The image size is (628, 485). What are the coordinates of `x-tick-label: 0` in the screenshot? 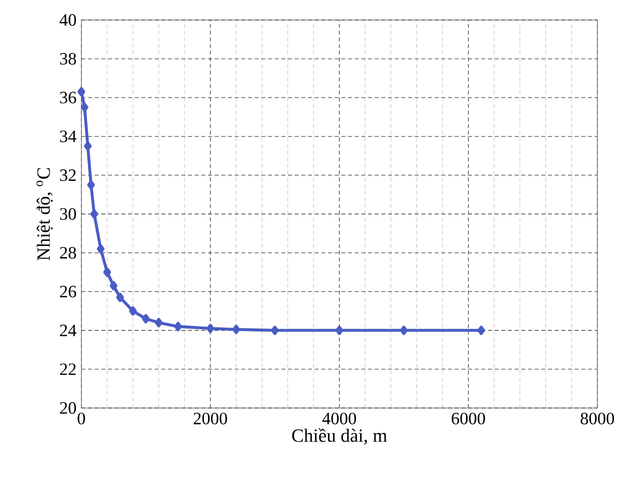 It's located at (82, 418).